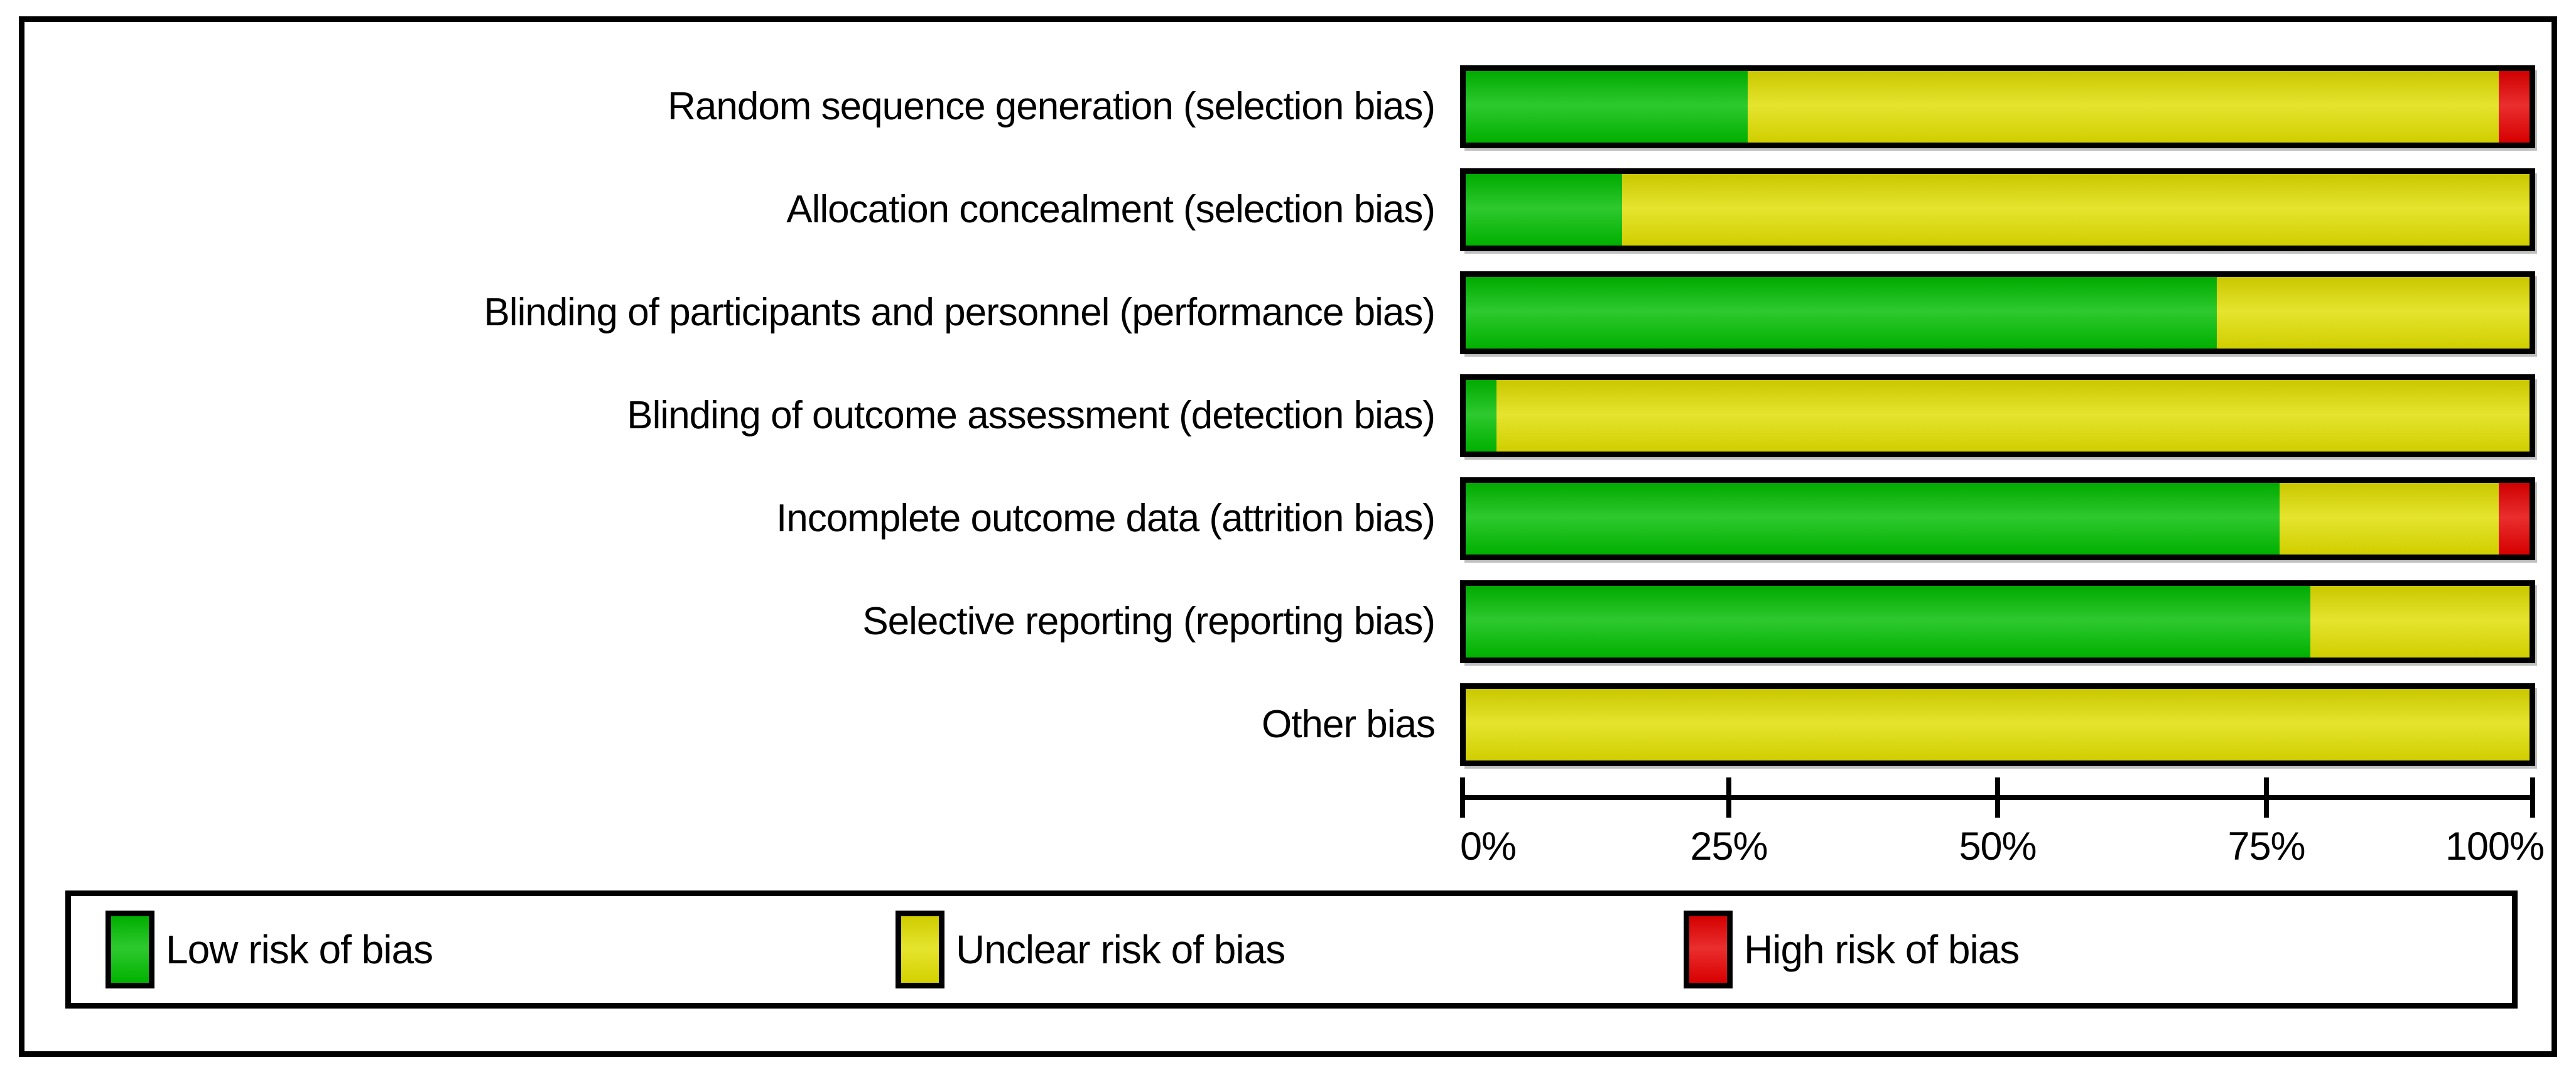  Describe the element at coordinates (1998, 847) in the screenshot. I see `axis-tick-label: 50%` at that location.